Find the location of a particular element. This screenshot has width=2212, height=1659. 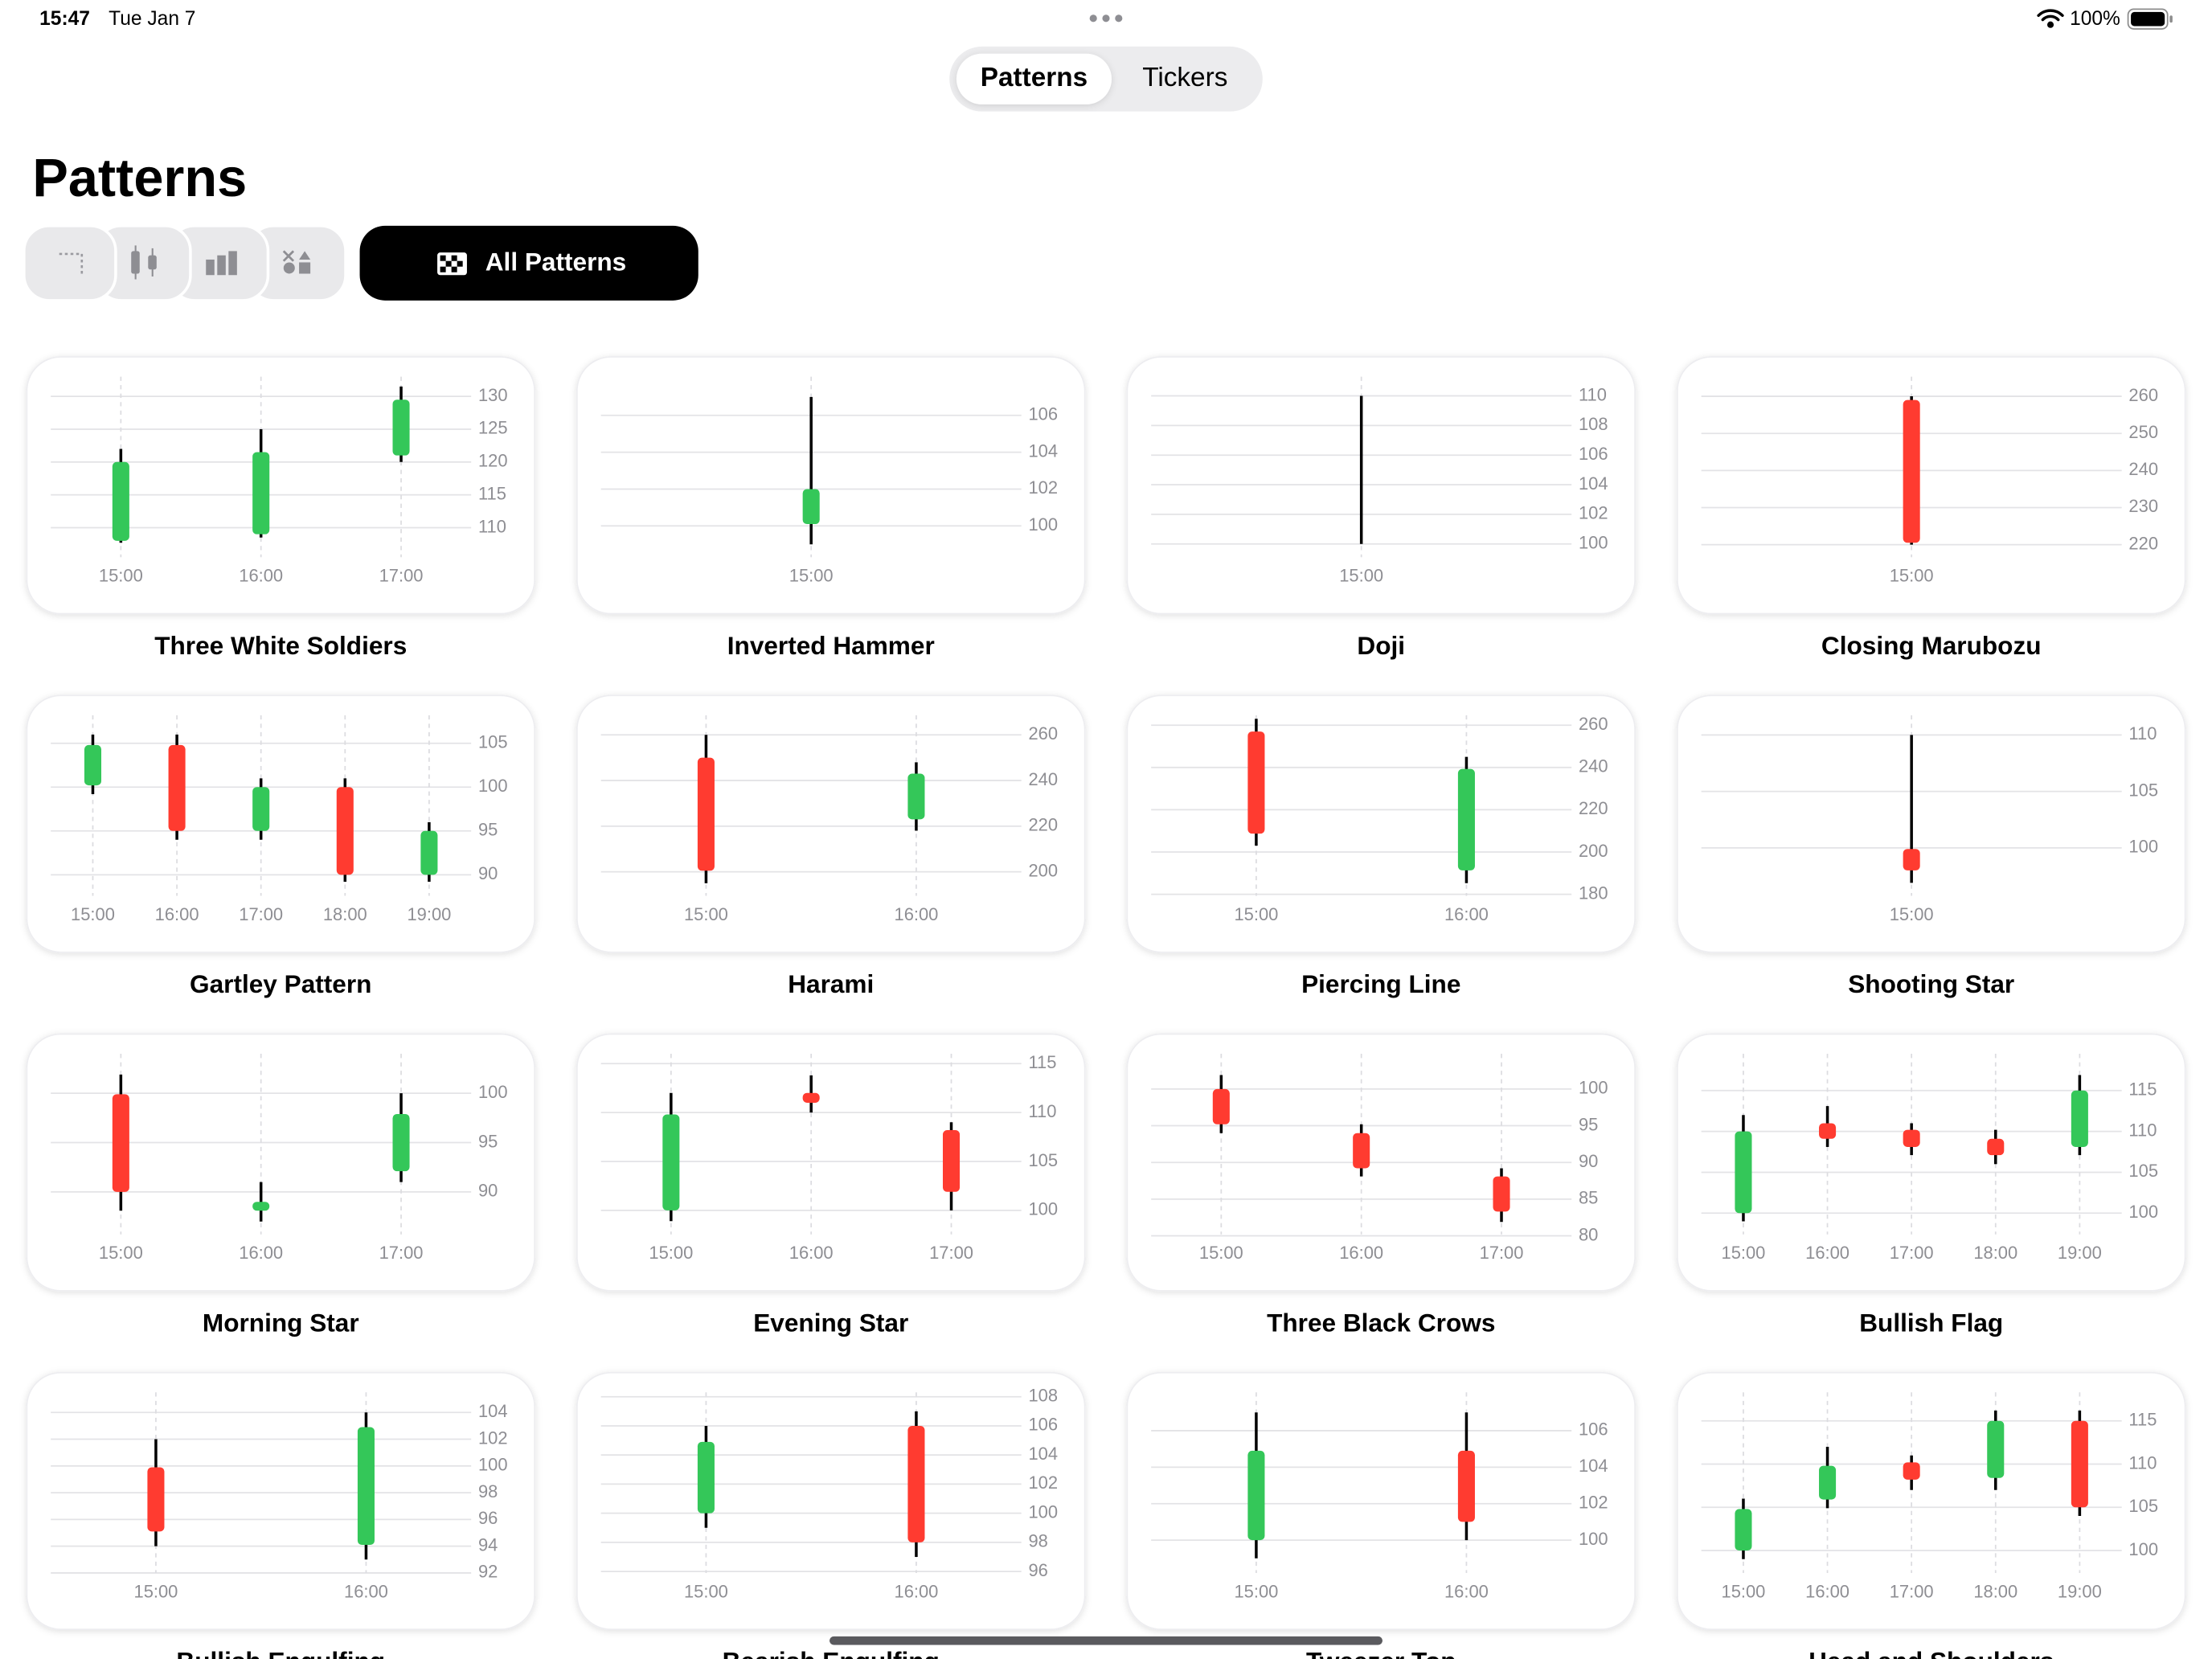

y-tick-label: 92 is located at coordinates (488, 1572).